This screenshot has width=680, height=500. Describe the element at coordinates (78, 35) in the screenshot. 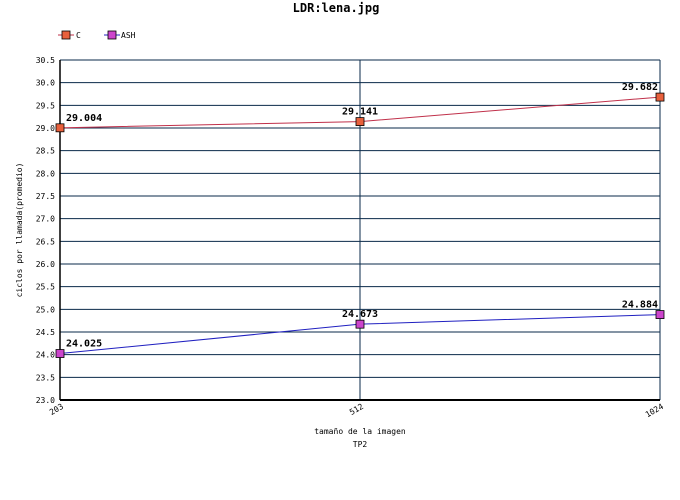

I see `legend-label-c: C` at that location.